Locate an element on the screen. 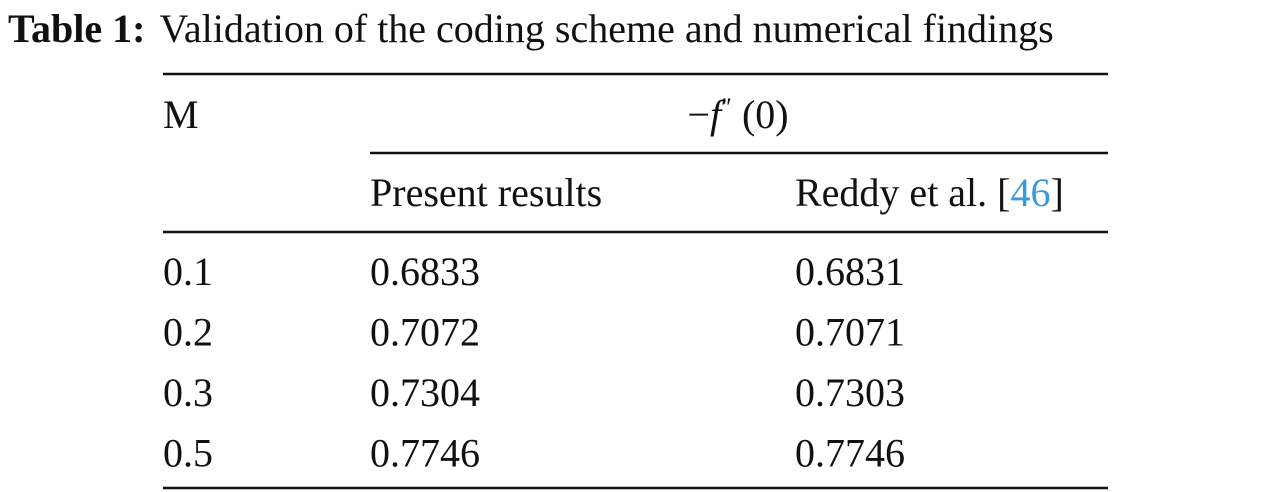 Image resolution: width=1262 pixels, height=492 pixels. reference-suffix: ] is located at coordinates (1057, 192).